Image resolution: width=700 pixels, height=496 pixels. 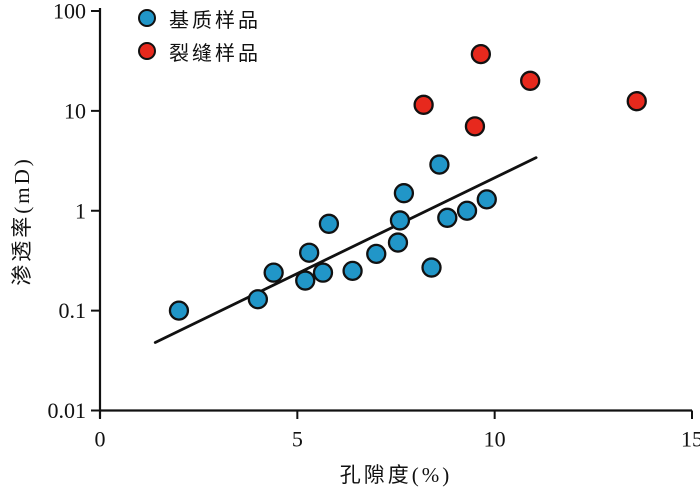 What do you see at coordinates (67, 410) in the screenshot?
I see `y-tick-label: 0.01` at bounding box center [67, 410].